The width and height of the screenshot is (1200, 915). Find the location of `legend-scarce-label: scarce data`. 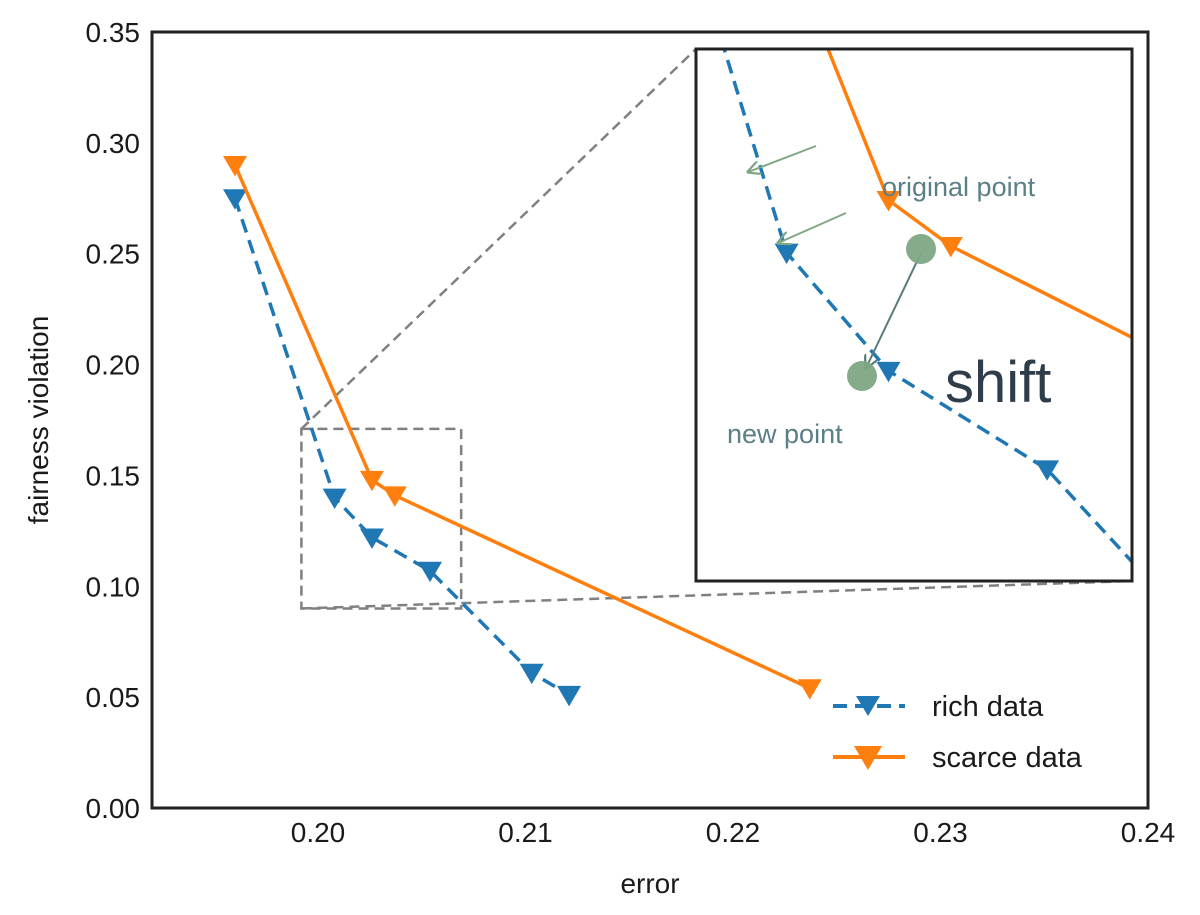

legend-scarce-label: scarce data is located at coordinates (1007, 758).